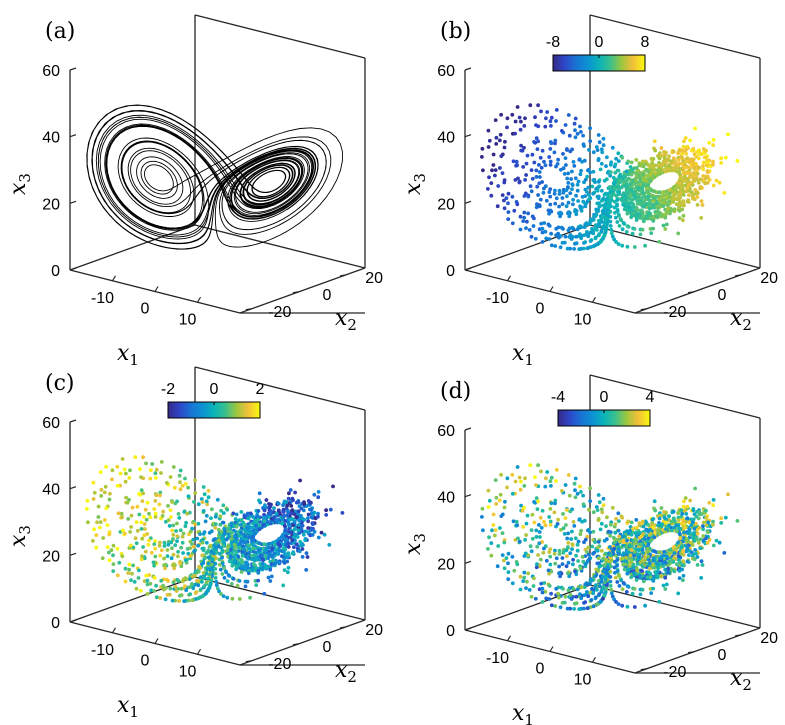 The width and height of the screenshot is (785, 725). I want to click on floor-back-left, so click(527, 607).